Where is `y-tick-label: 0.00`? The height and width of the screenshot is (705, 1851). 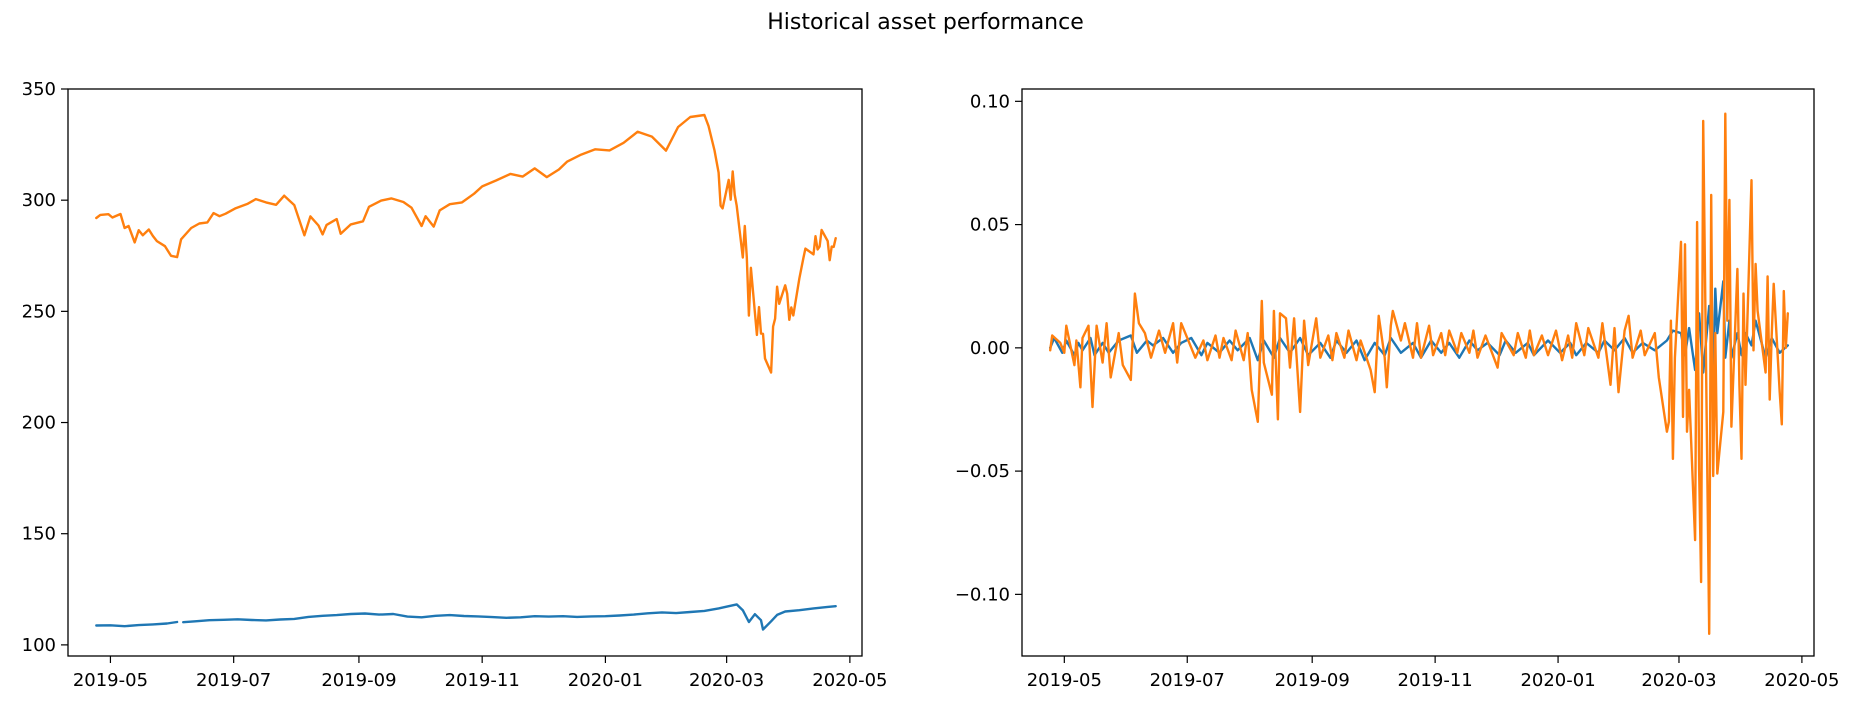
y-tick-label: 0.00 is located at coordinates (990, 348).